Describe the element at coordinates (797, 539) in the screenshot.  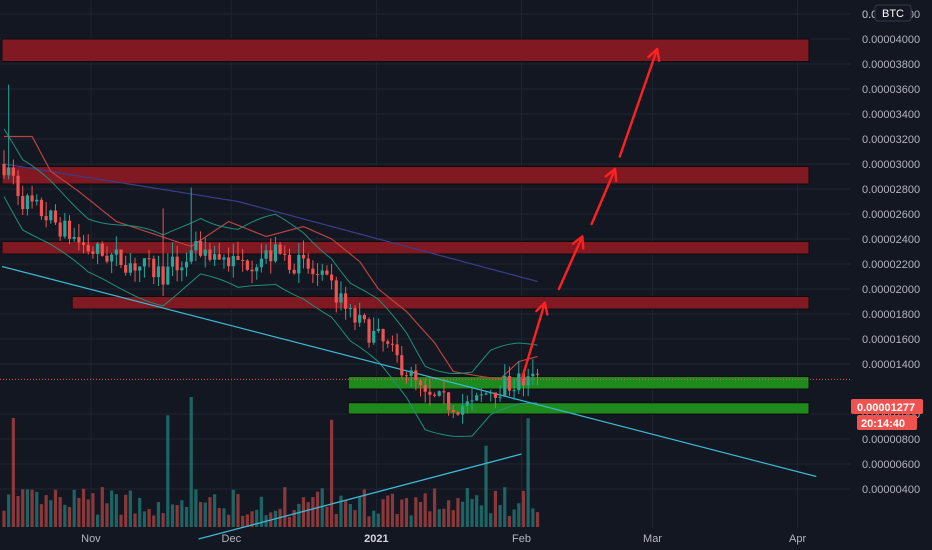
I see `time-tick-label: Apr` at that location.